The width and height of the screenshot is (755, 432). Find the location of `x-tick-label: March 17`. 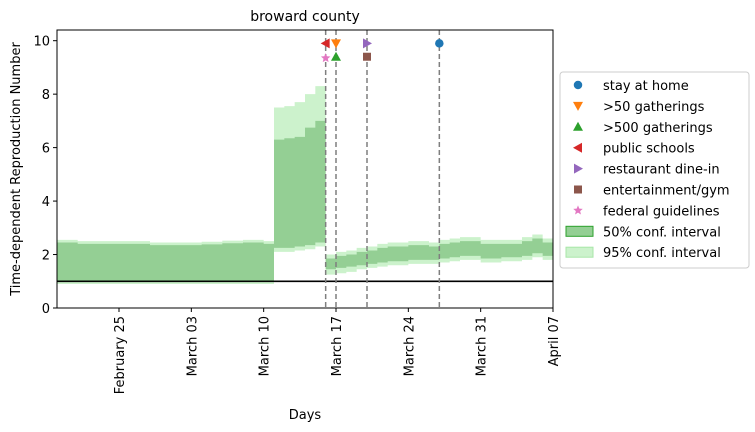

x-tick-label: March 17 is located at coordinates (337, 346).